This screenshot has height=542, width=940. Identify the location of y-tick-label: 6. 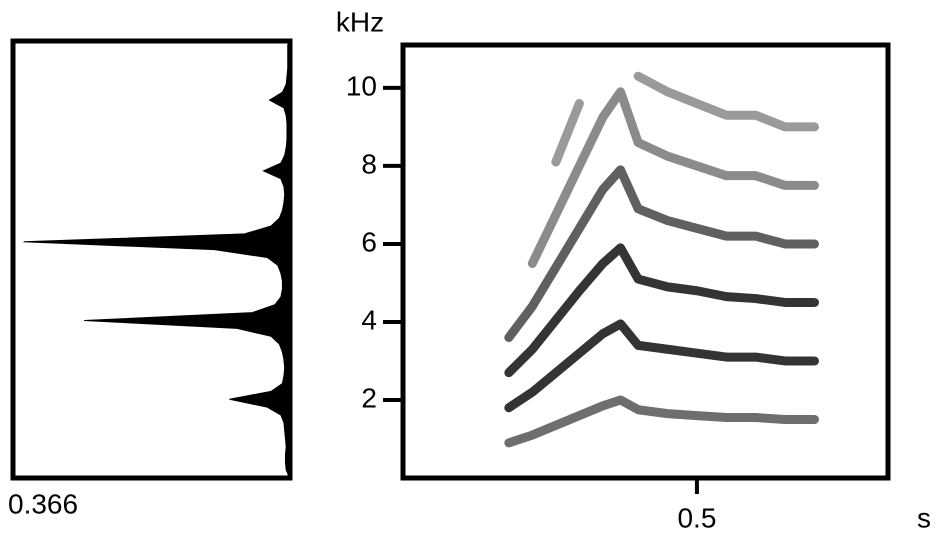
(369, 241).